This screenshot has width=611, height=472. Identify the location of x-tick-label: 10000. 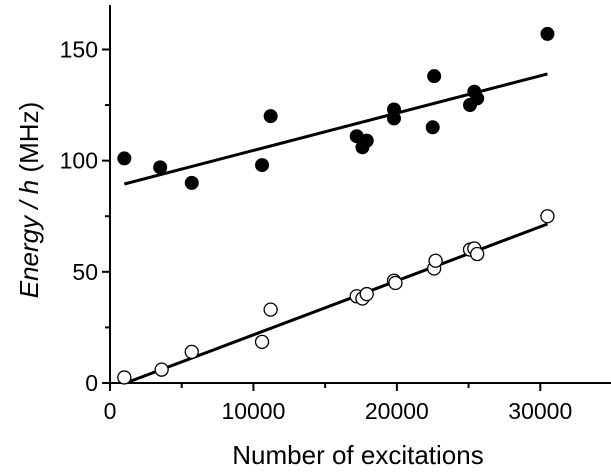
(253, 411).